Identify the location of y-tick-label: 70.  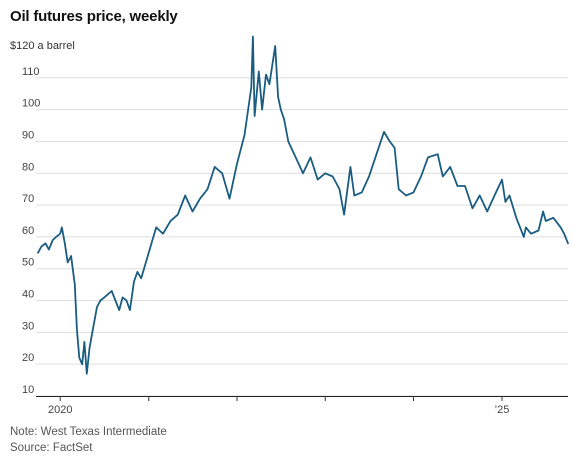
(28, 199).